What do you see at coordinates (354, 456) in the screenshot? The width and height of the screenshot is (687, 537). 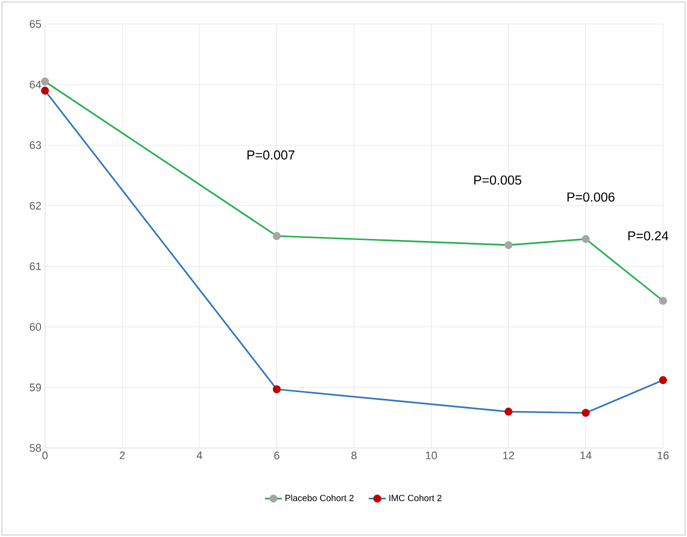 I see `x-tick-label: 8` at bounding box center [354, 456].